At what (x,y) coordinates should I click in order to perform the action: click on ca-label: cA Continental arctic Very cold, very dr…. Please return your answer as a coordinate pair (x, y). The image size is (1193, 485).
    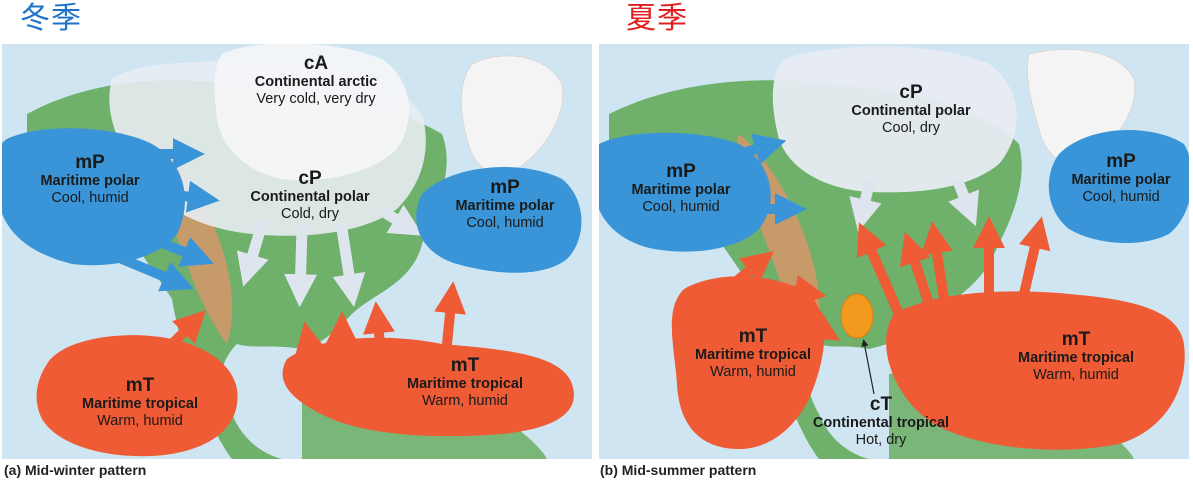
    Looking at the image, I should click on (316, 80).